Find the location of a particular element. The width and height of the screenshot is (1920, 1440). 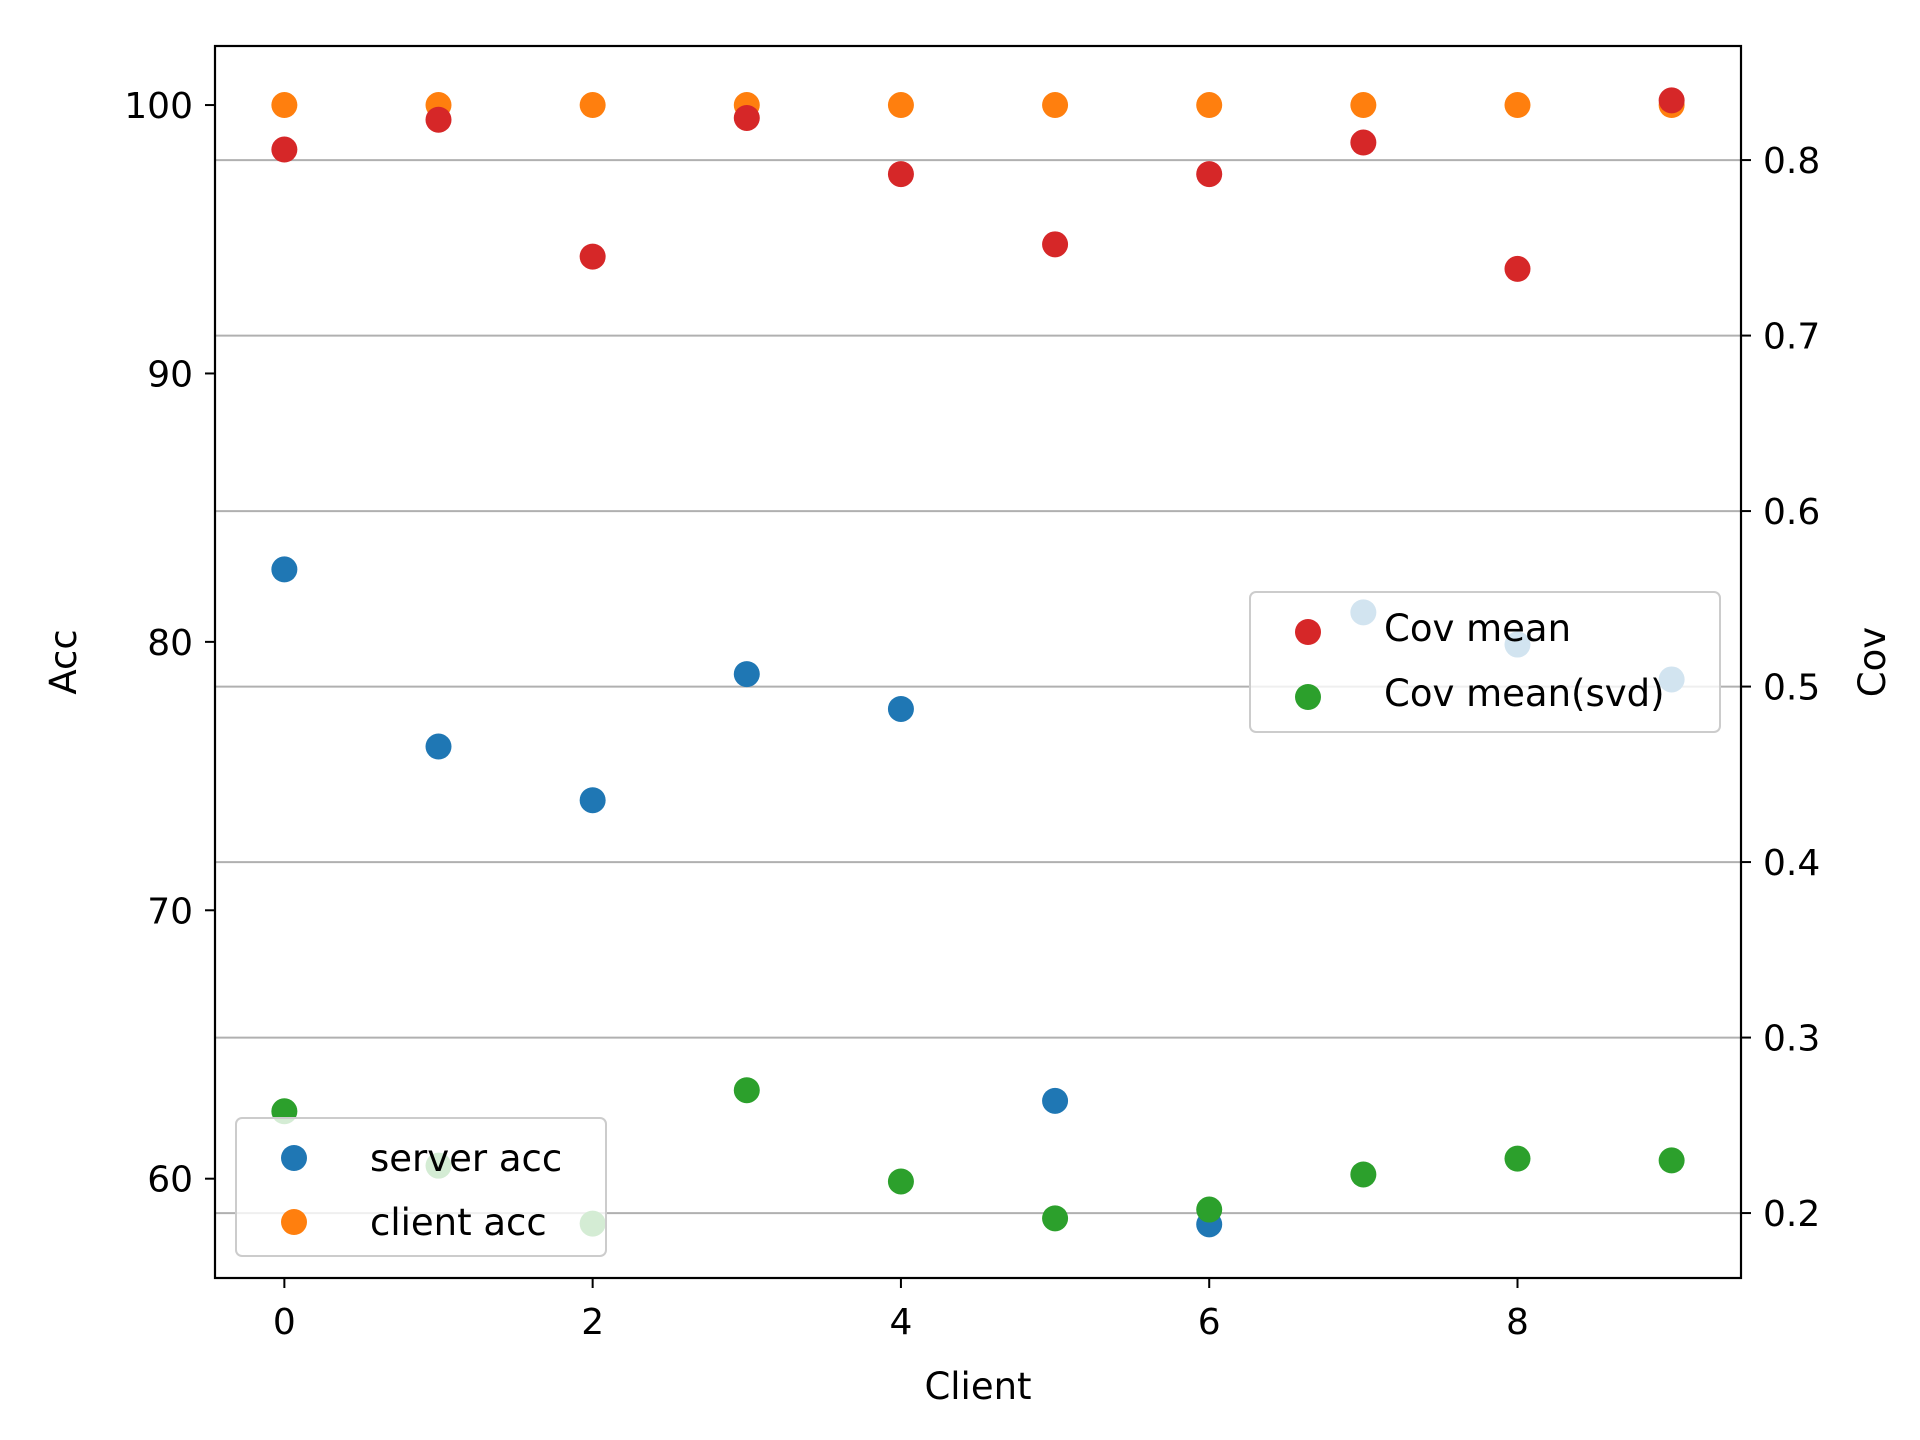

right-tick-label: 0.7 is located at coordinates (1791, 337).